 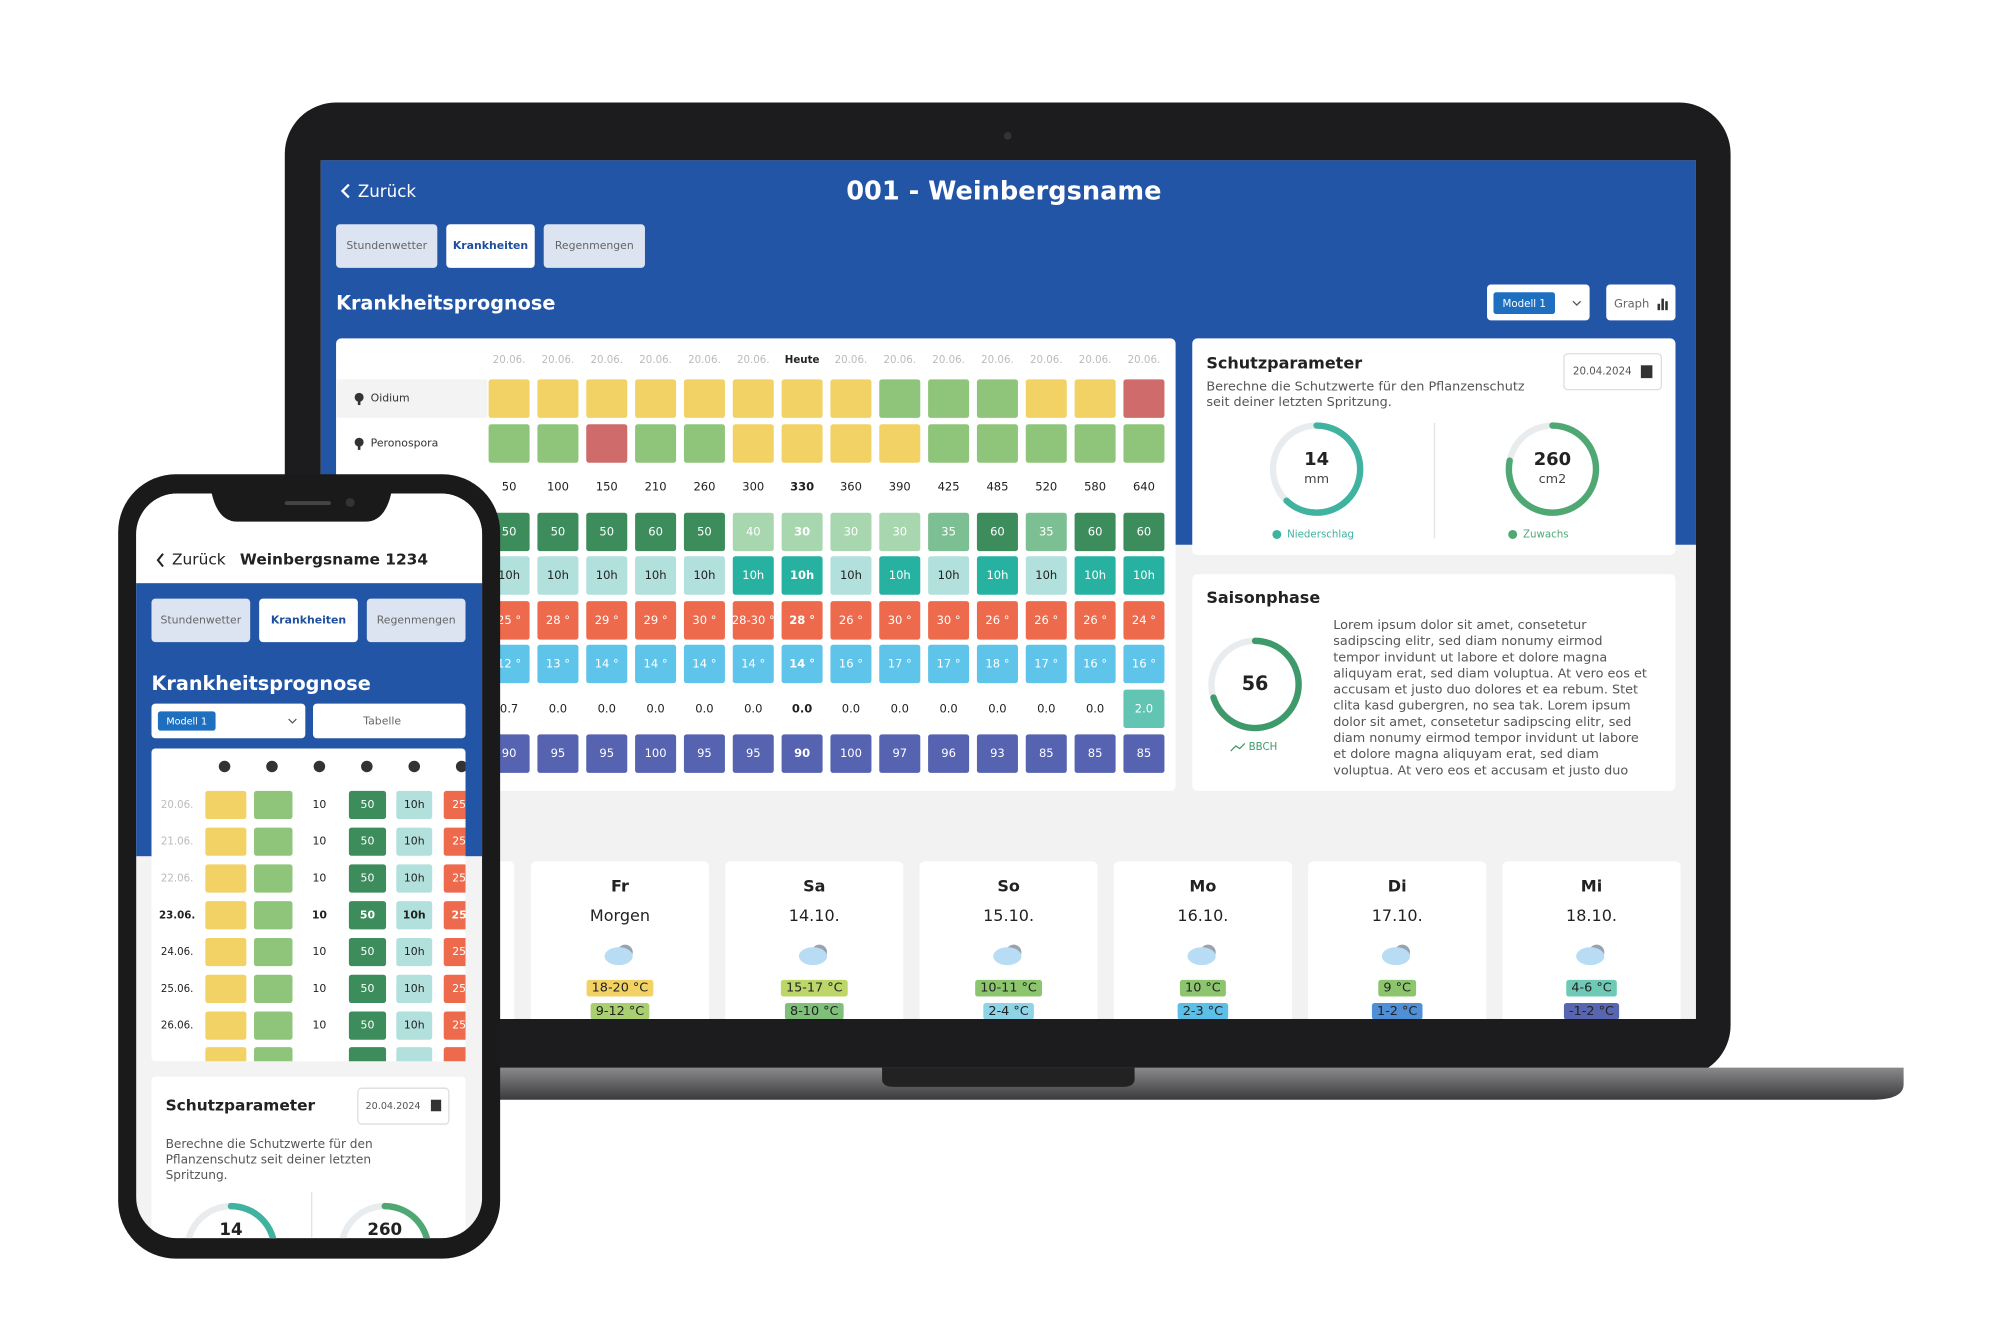 What do you see at coordinates (177, 952) in the screenshot?
I see `row-date: 24.06.` at bounding box center [177, 952].